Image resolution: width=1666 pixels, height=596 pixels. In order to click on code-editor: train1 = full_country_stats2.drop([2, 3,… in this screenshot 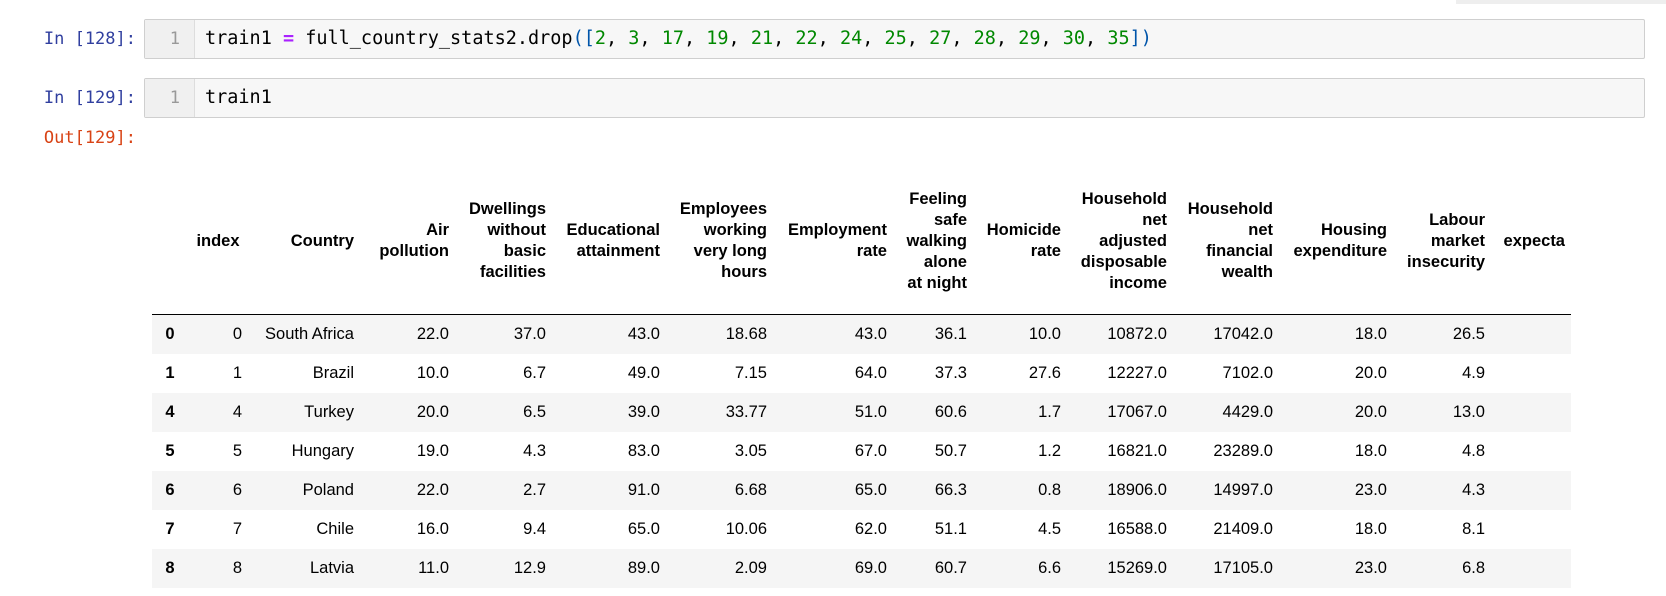, I will do `click(678, 39)`.